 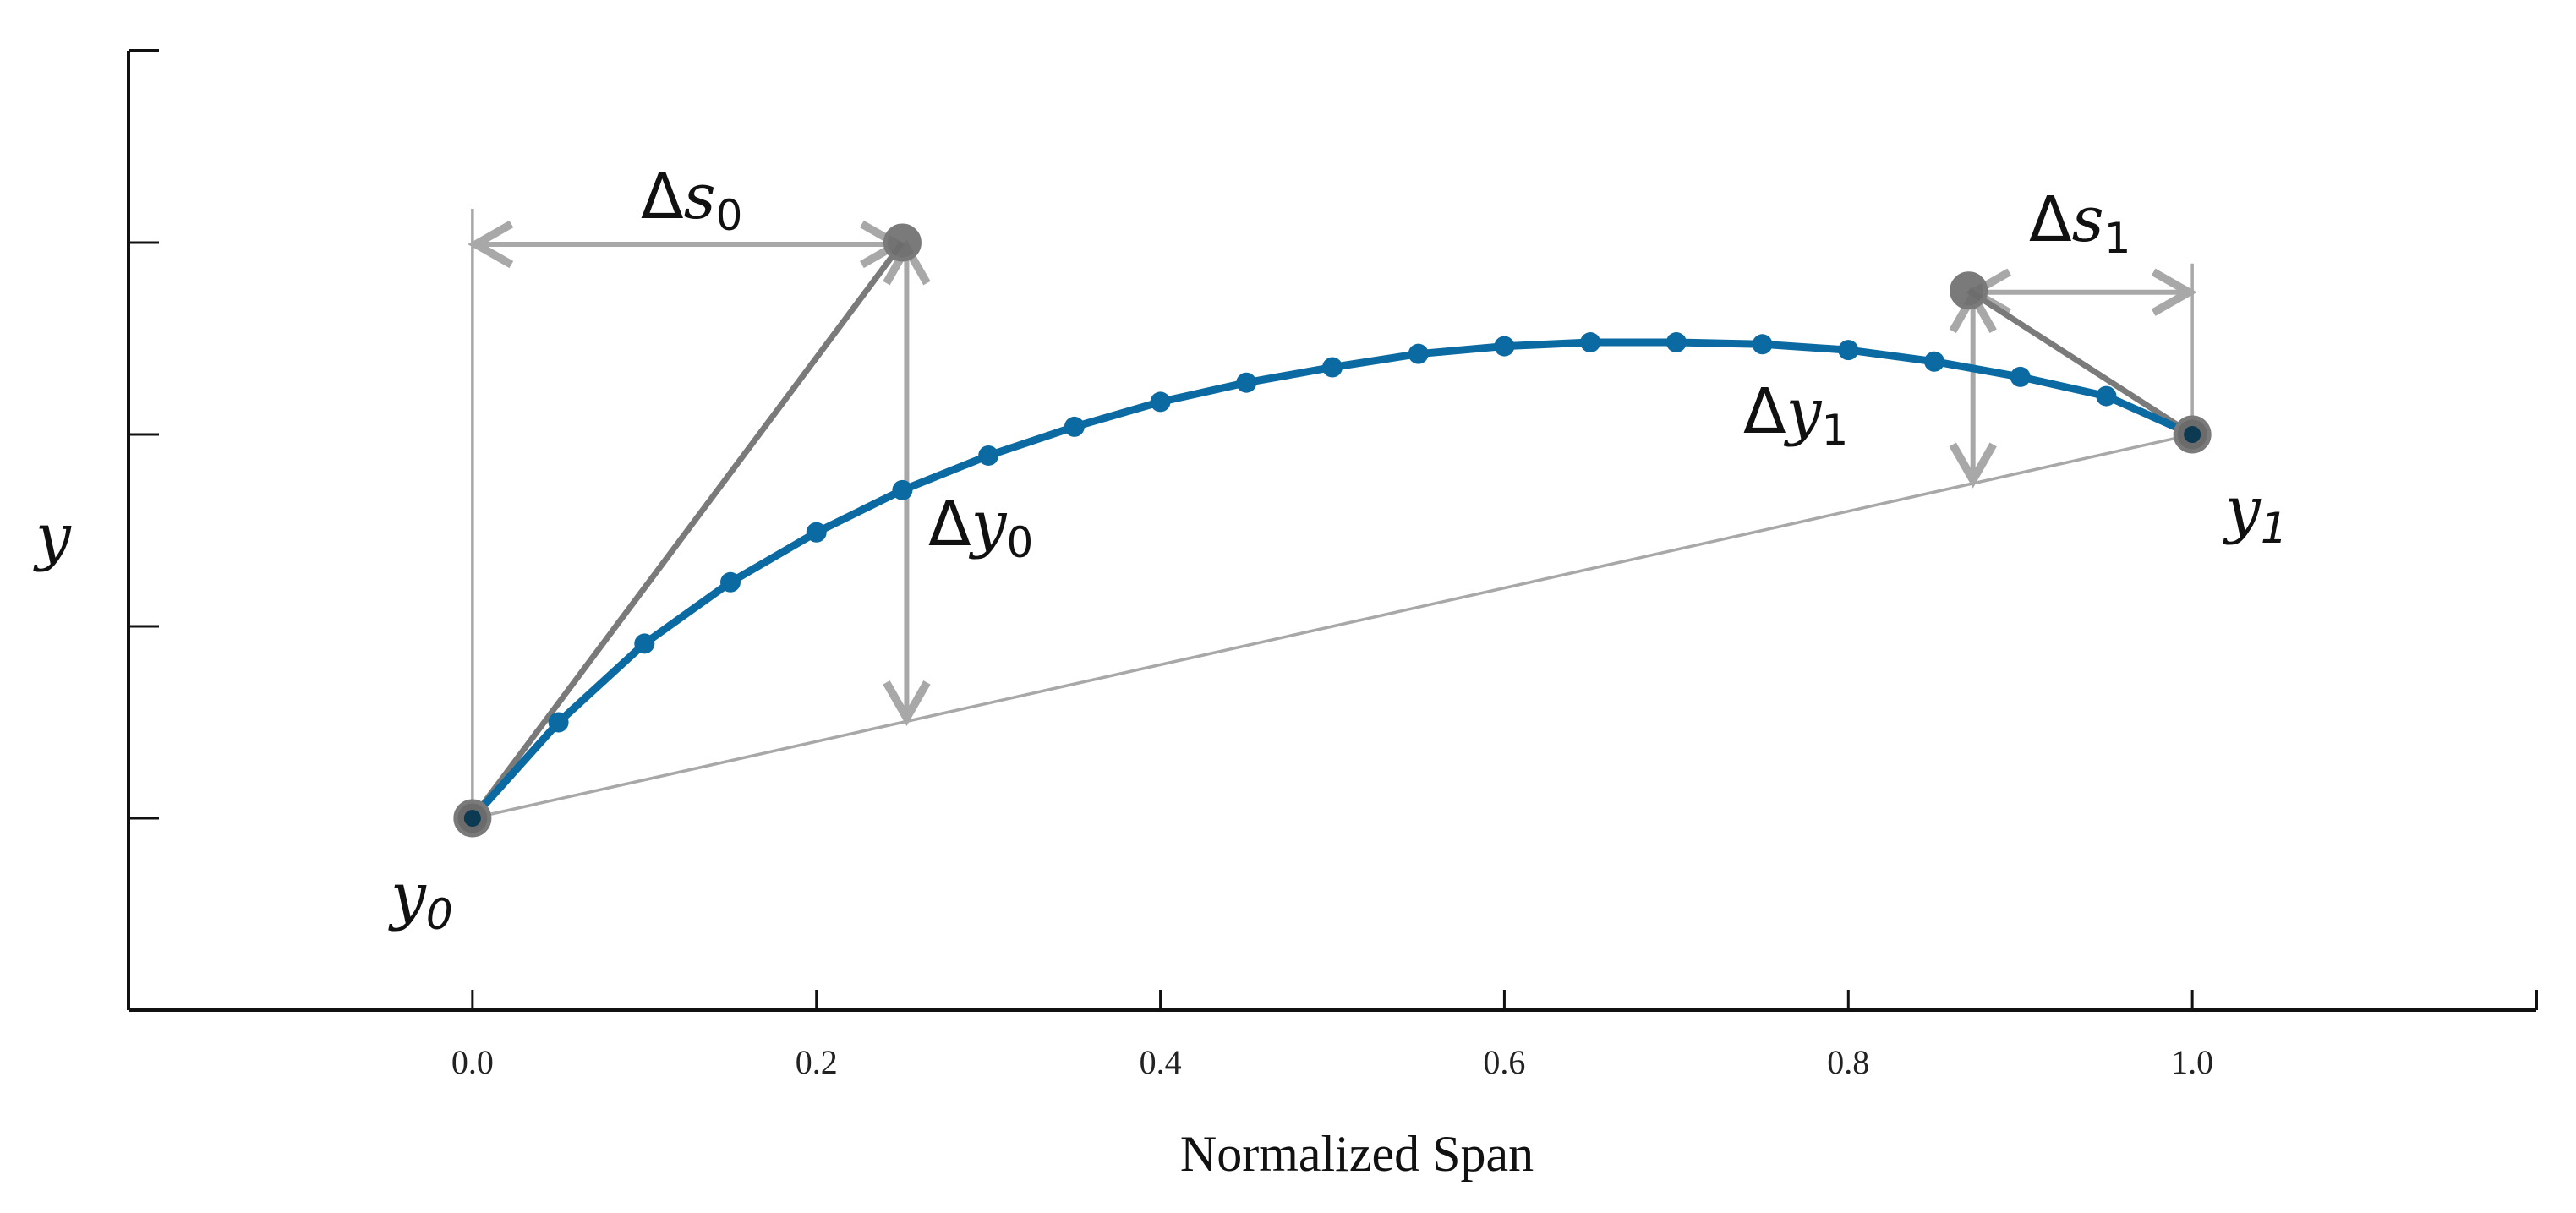 I want to click on annotation-delta-s0: Δs0, so click(x=691, y=200).